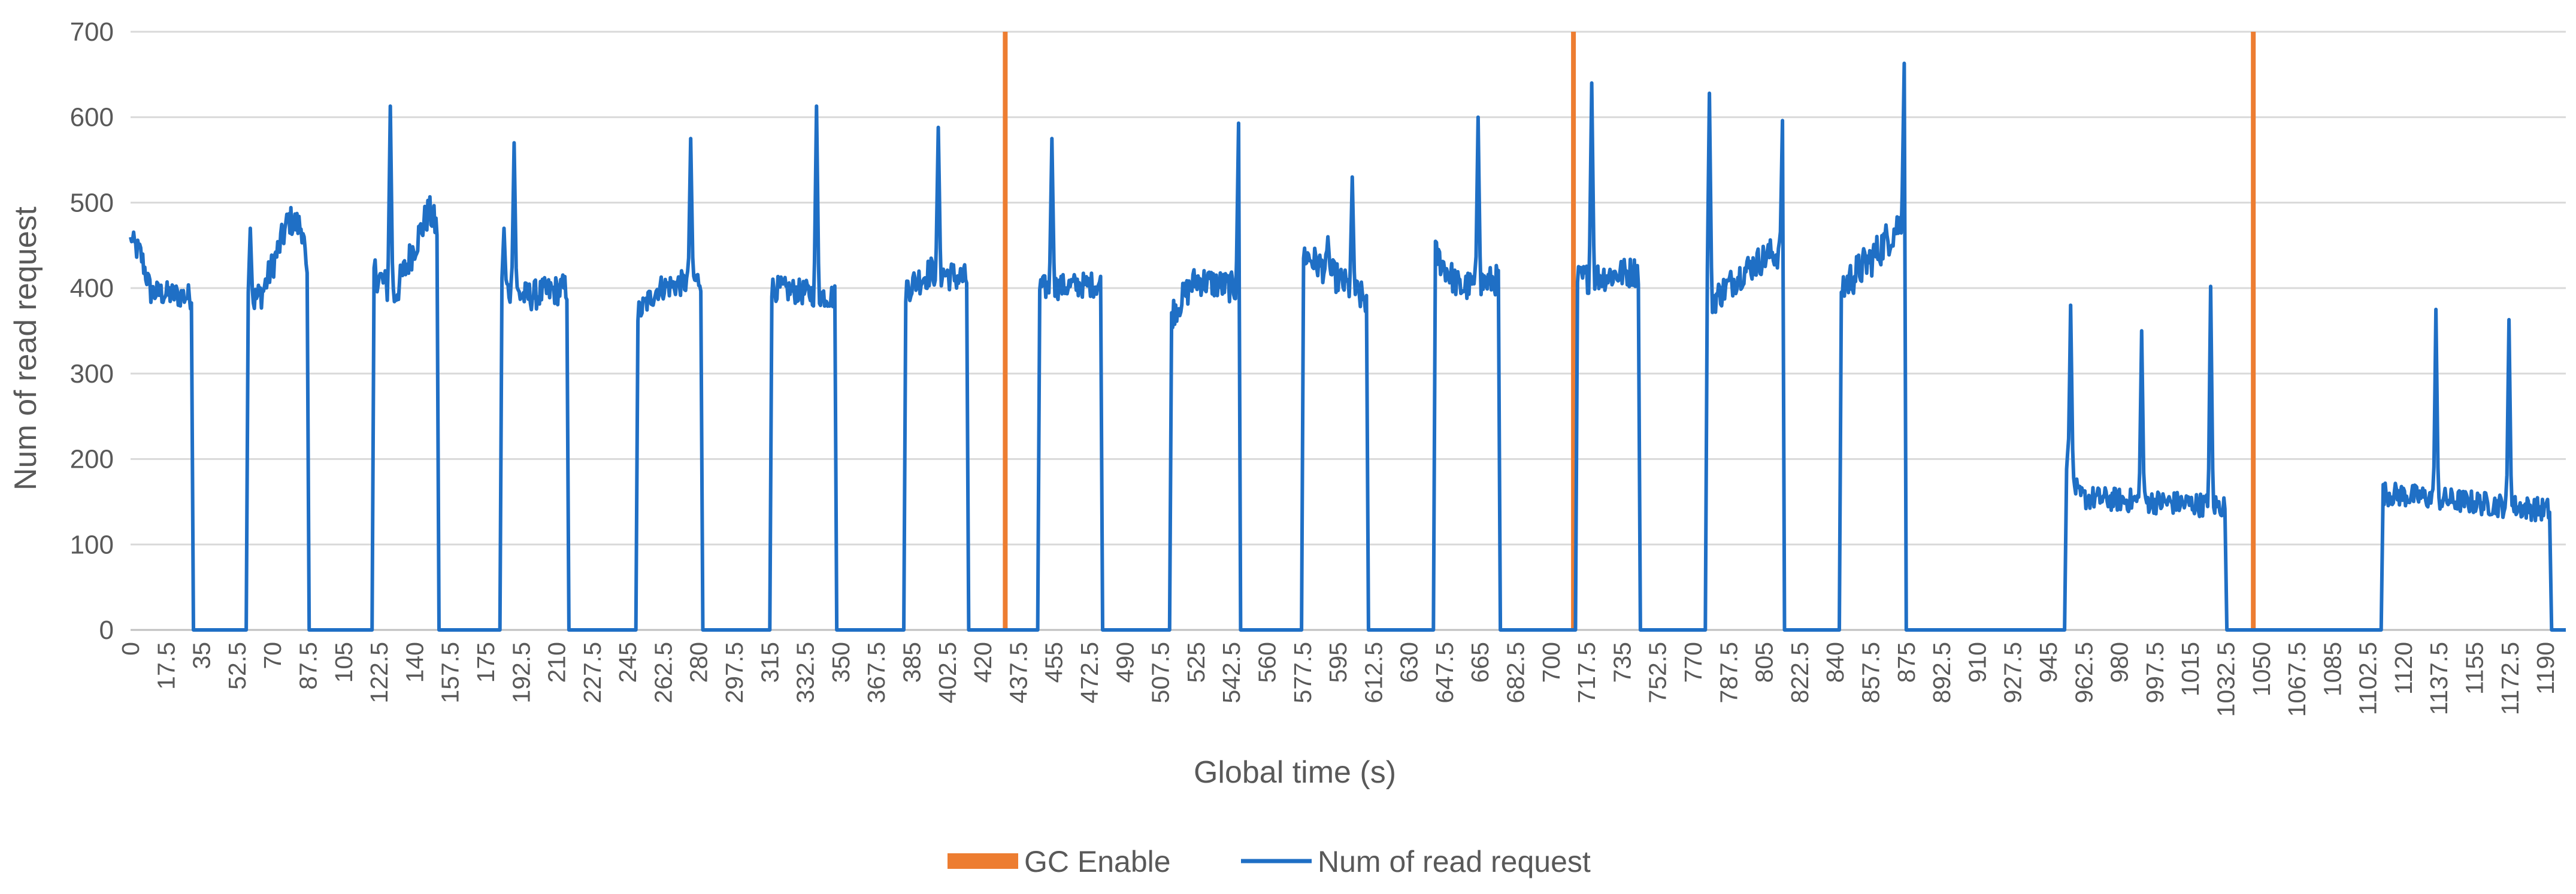 This screenshot has height=894, width=2576. I want to click on y-tick-label: 700, so click(92, 32).